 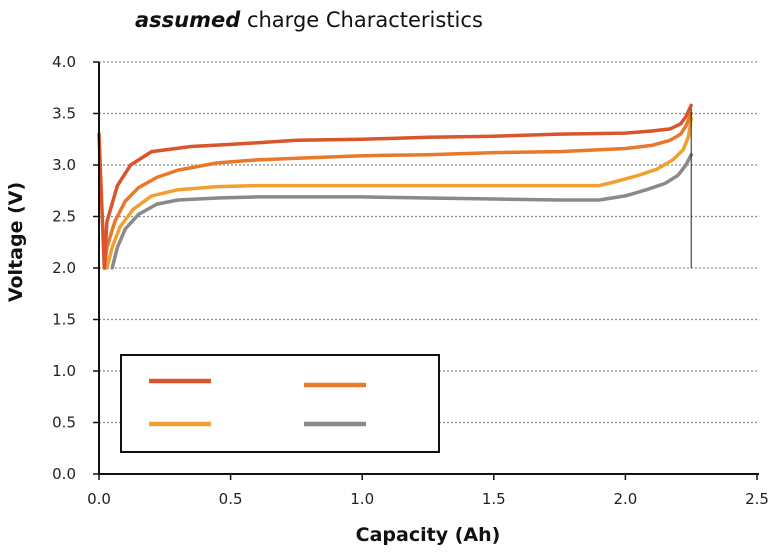 What do you see at coordinates (494, 499) in the screenshot?
I see `x-tick-label: 1.5` at bounding box center [494, 499].